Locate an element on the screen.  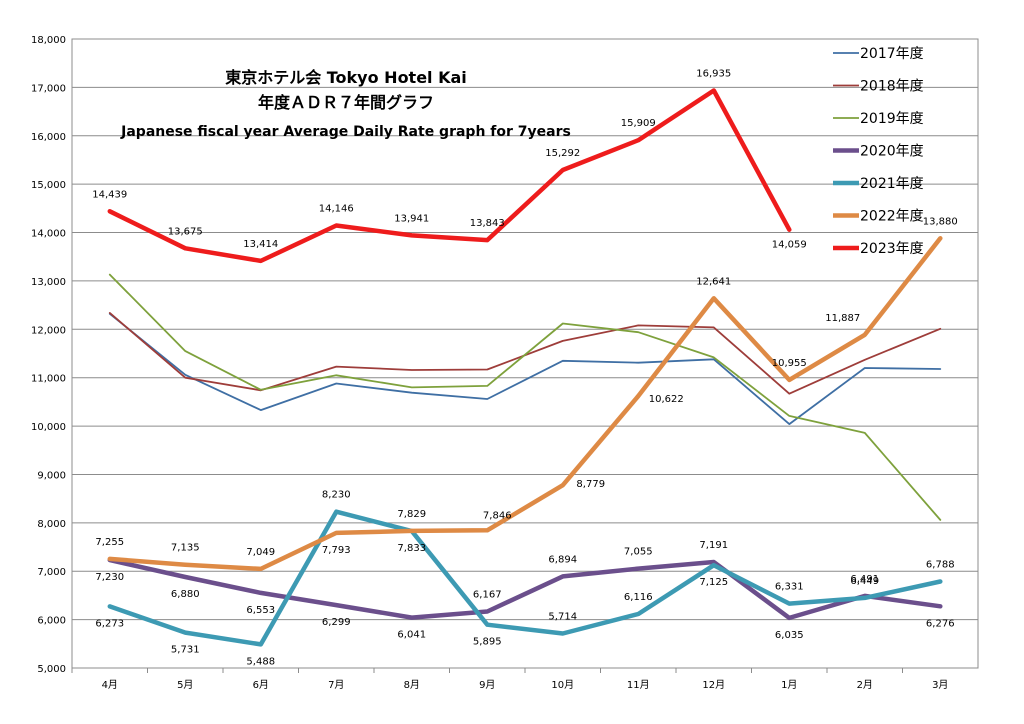
x-tick-label: 6月 is located at coordinates (261, 685).